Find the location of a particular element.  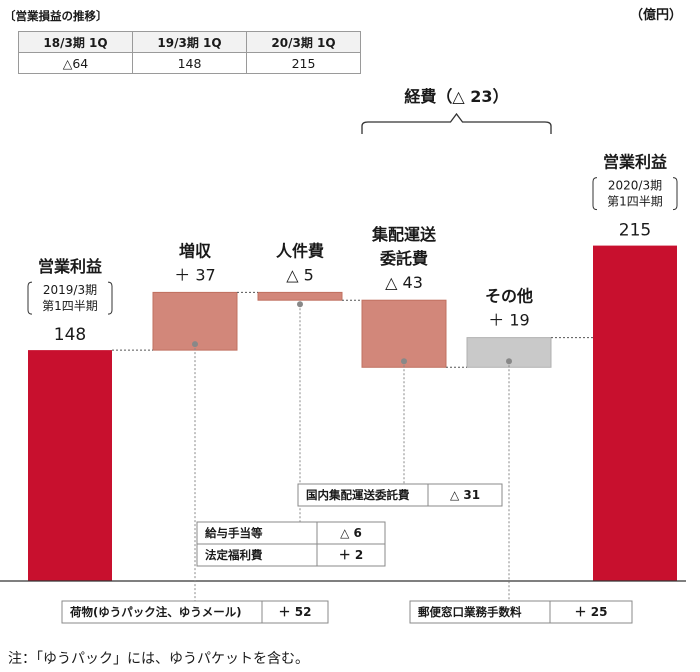

bar-value-label: 215 is located at coordinates (635, 231).